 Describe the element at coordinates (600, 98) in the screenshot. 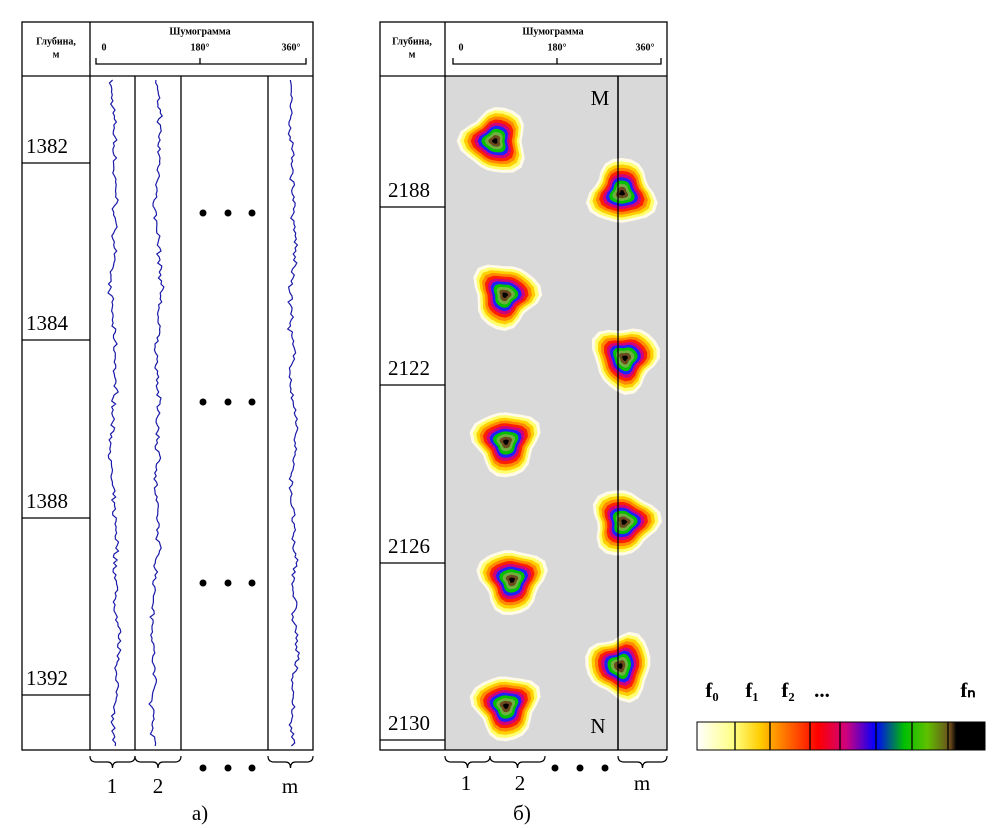

I see `marker-label: M` at that location.